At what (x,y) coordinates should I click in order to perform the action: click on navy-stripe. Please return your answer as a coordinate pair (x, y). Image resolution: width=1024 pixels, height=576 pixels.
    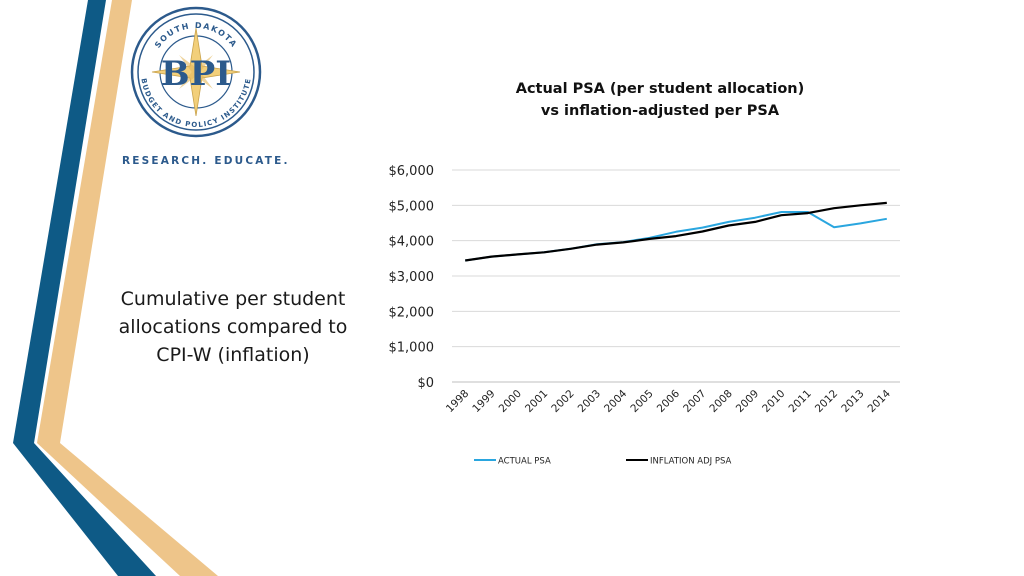
    Looking at the image, I should click on (59, 221).